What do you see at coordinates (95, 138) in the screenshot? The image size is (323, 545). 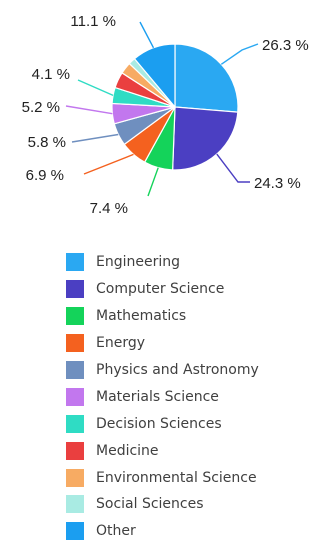 I see `leader-line-physics-and-astronomy` at bounding box center [95, 138].